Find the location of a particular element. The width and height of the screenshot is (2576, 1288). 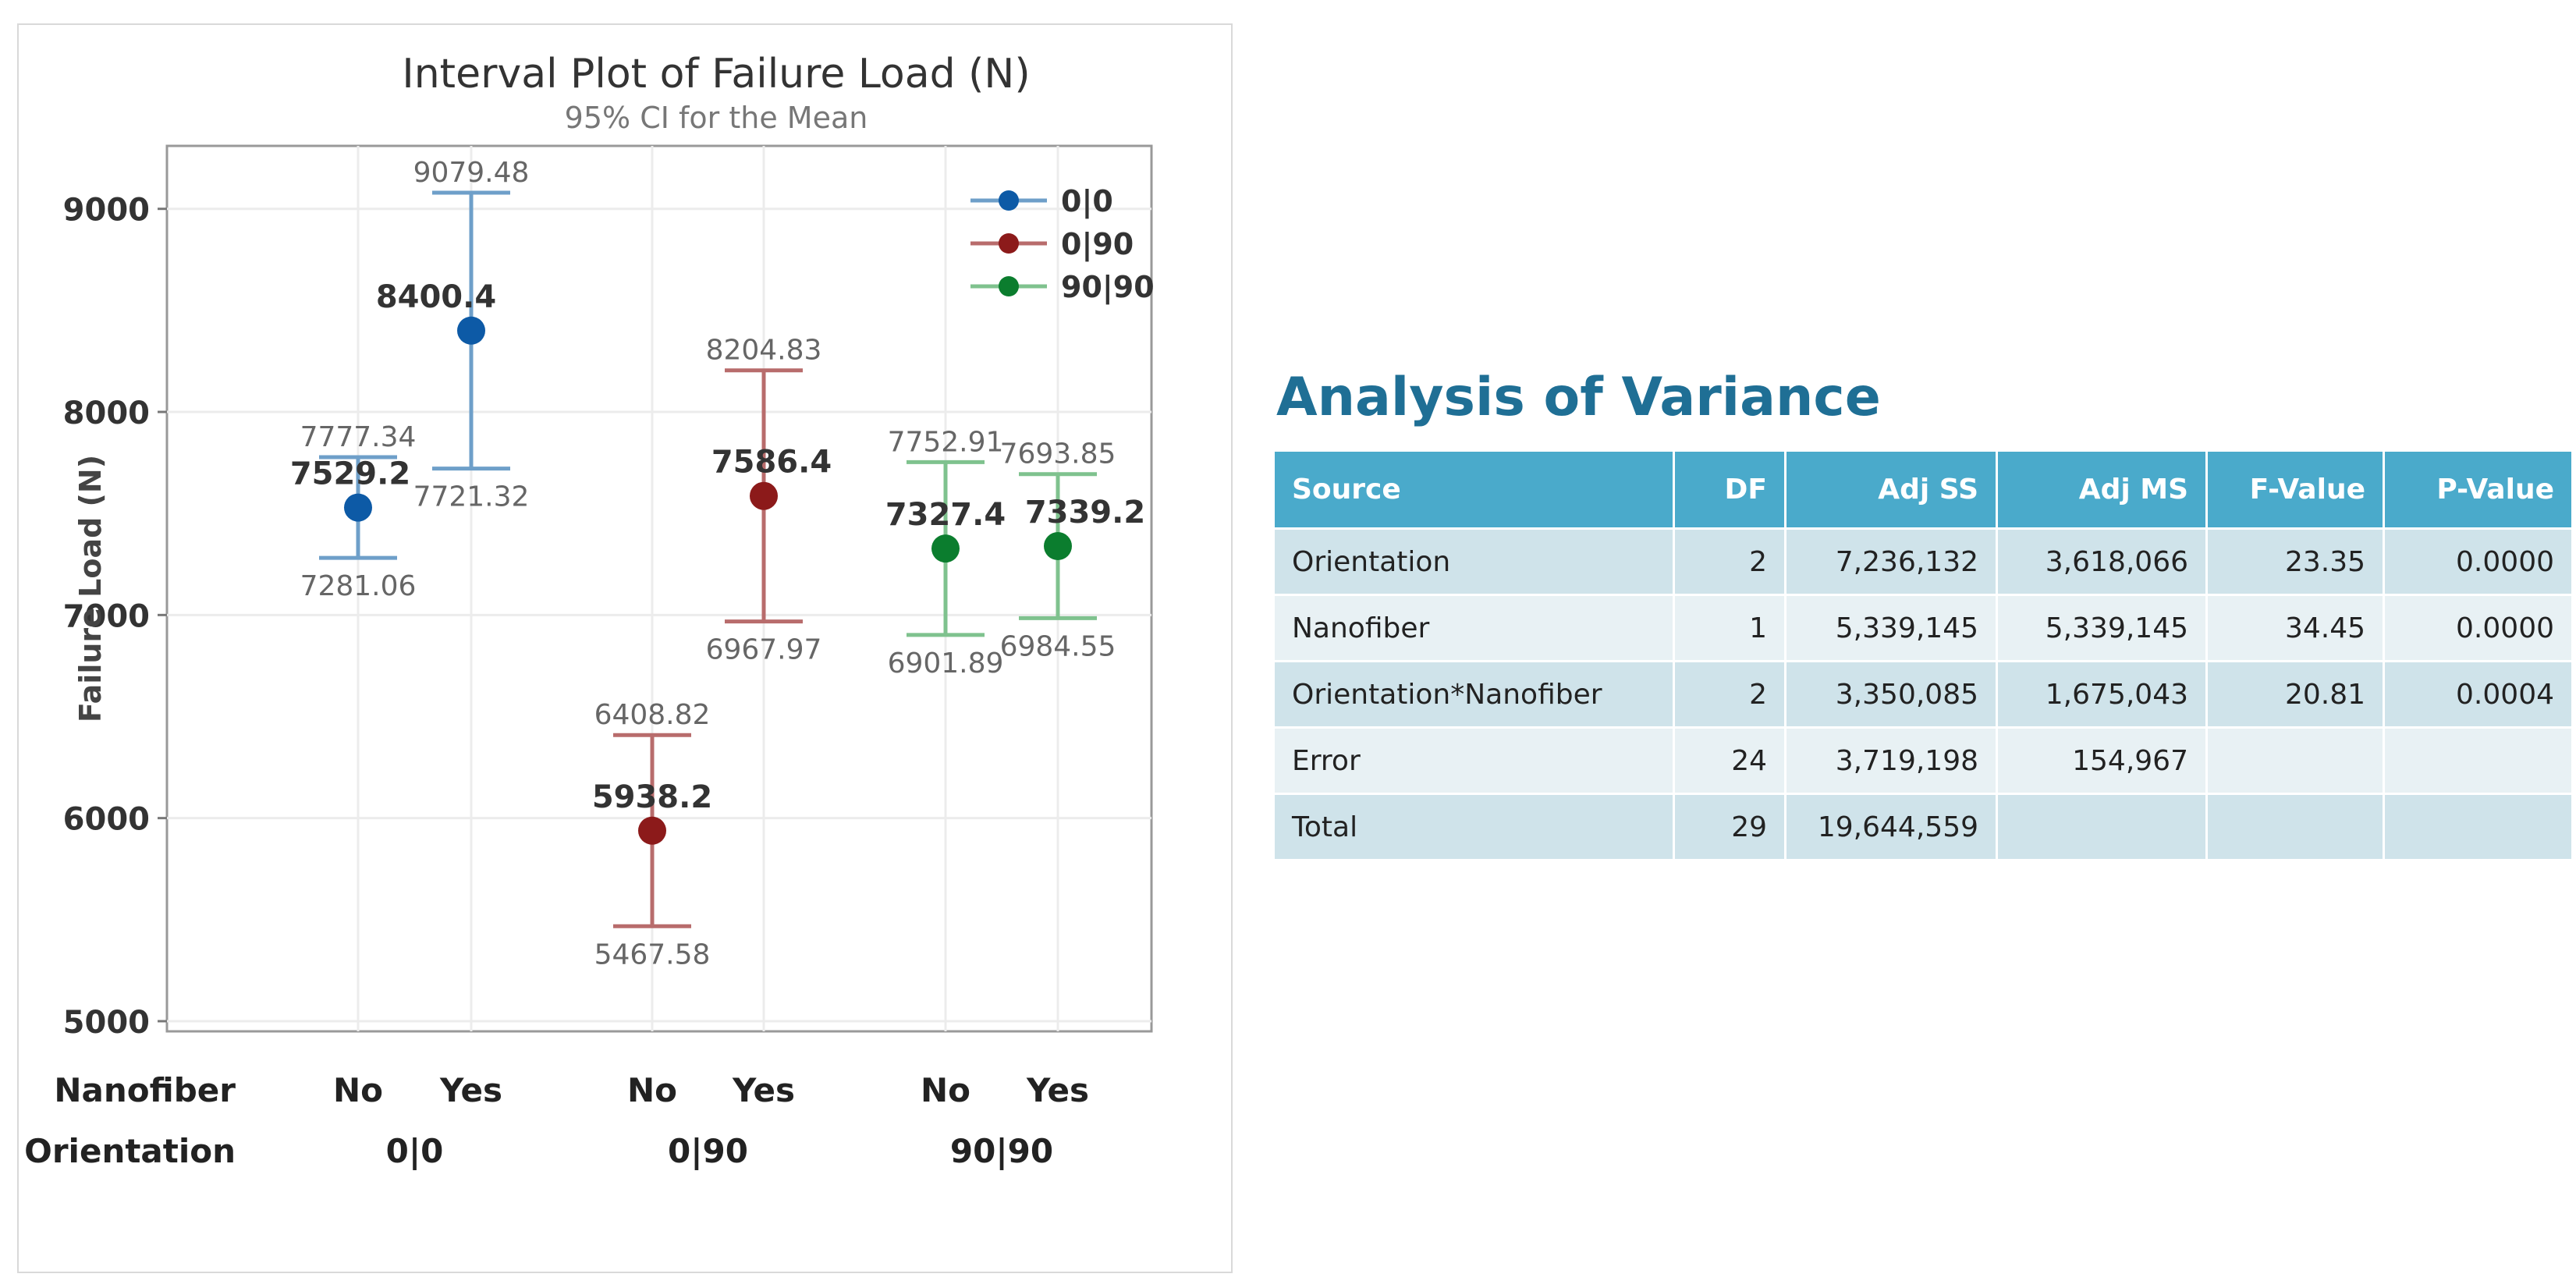

x-category-orientation: 90|90 is located at coordinates (1001, 1151).